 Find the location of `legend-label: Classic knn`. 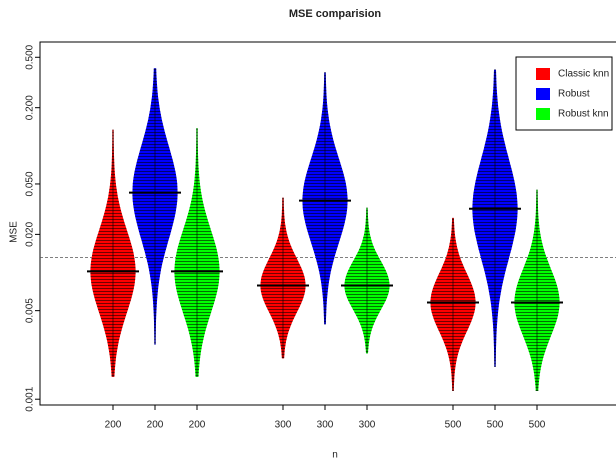

legend-label: Classic knn is located at coordinates (583, 74).